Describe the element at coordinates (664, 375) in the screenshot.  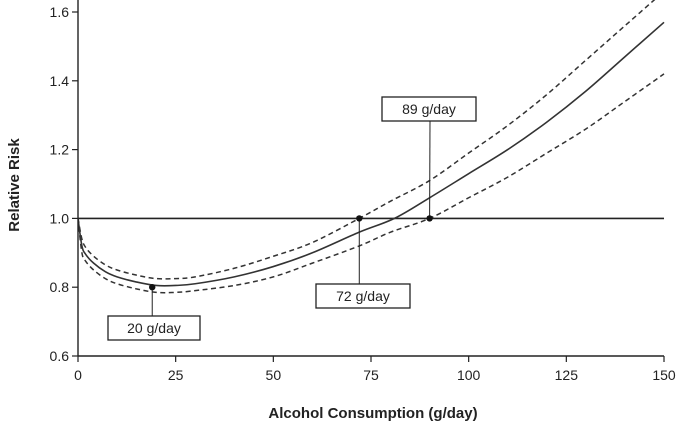
I see `x-tick-label: 150` at that location.